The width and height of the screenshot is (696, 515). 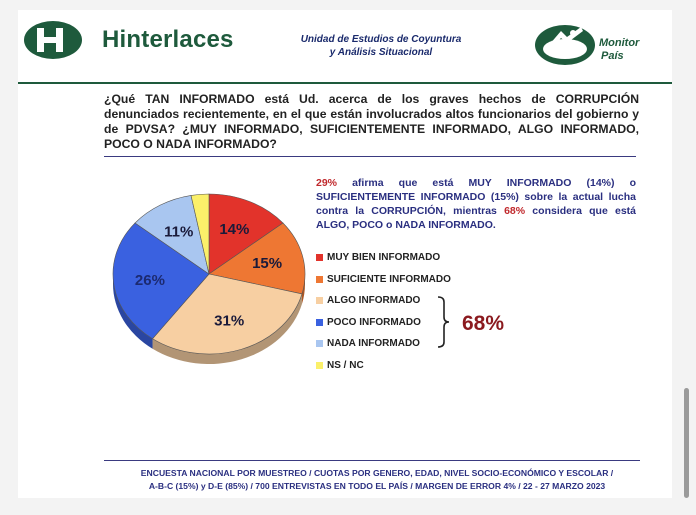 What do you see at coordinates (373, 343) in the screenshot?
I see `legend-label: NADA INFORMADO` at bounding box center [373, 343].